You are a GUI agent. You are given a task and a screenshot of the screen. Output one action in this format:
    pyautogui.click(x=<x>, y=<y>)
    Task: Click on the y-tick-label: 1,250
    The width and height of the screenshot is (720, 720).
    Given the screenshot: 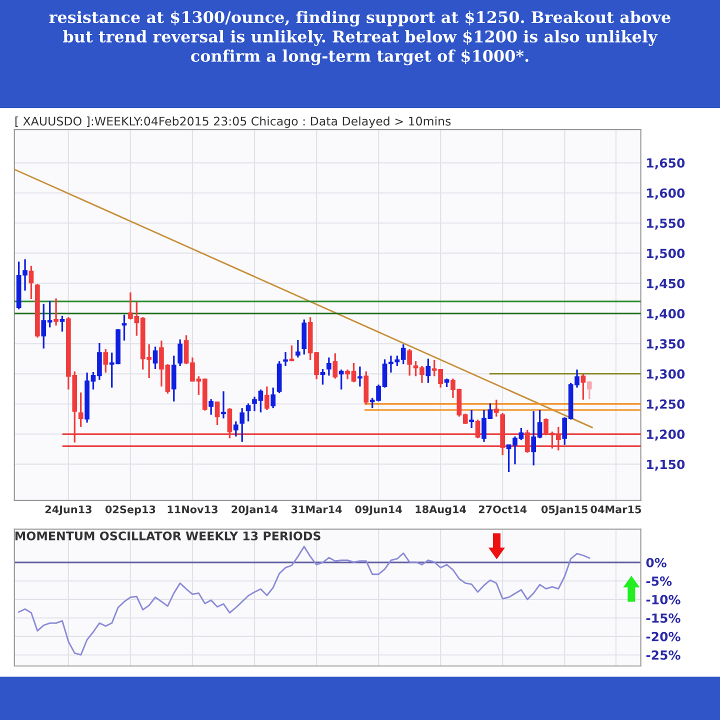 What is the action you would take?
    pyautogui.click(x=666, y=404)
    